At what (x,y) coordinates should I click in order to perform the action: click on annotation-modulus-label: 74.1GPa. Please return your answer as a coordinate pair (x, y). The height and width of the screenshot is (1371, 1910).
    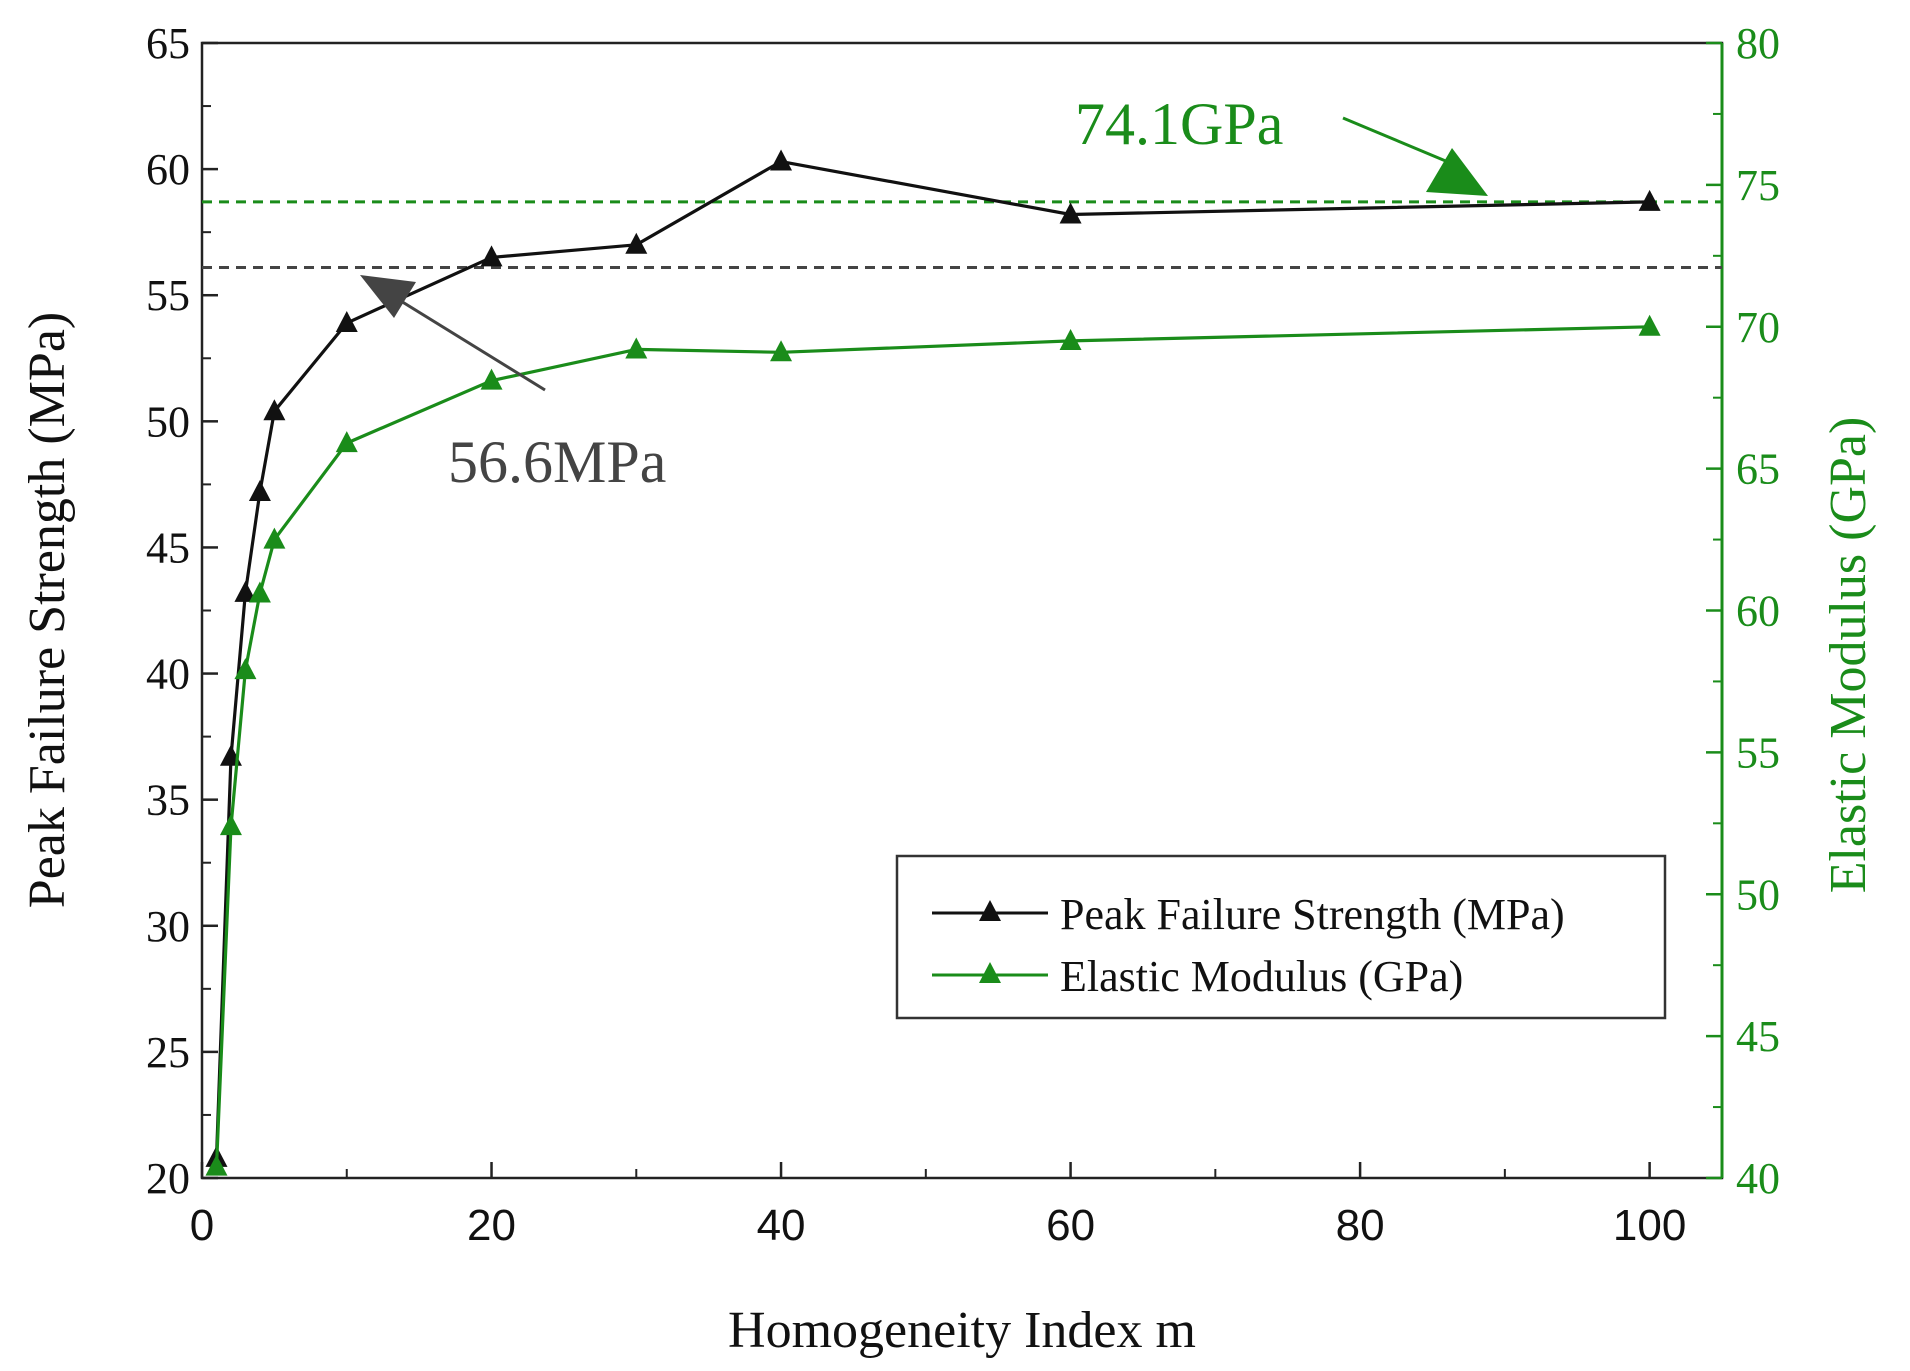
    Looking at the image, I should click on (1179, 124).